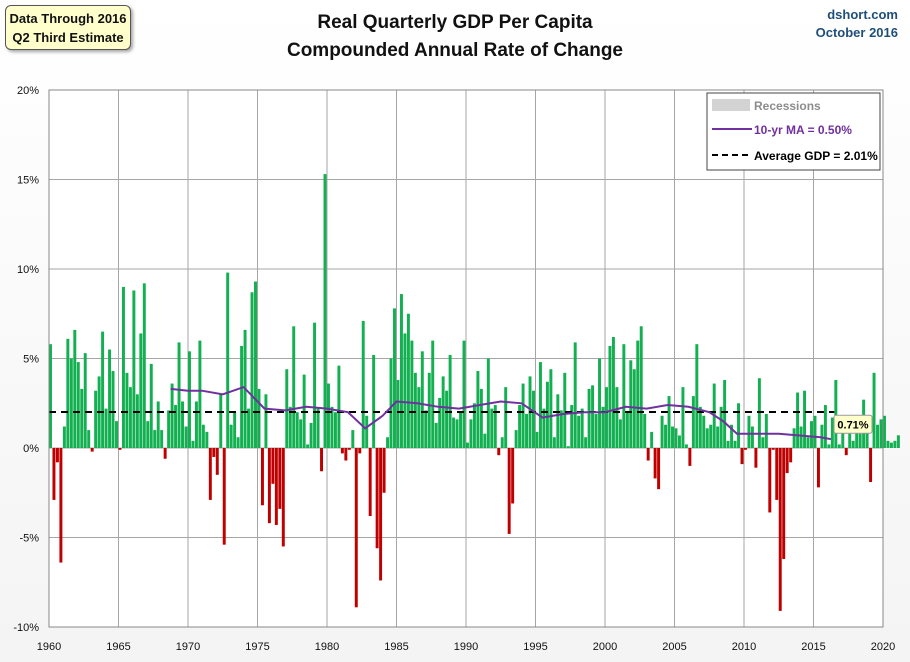  Describe the element at coordinates (68, 27) in the screenshot. I see `data-through-note: Data Through 2016 Q2 Third Estimate` at that location.